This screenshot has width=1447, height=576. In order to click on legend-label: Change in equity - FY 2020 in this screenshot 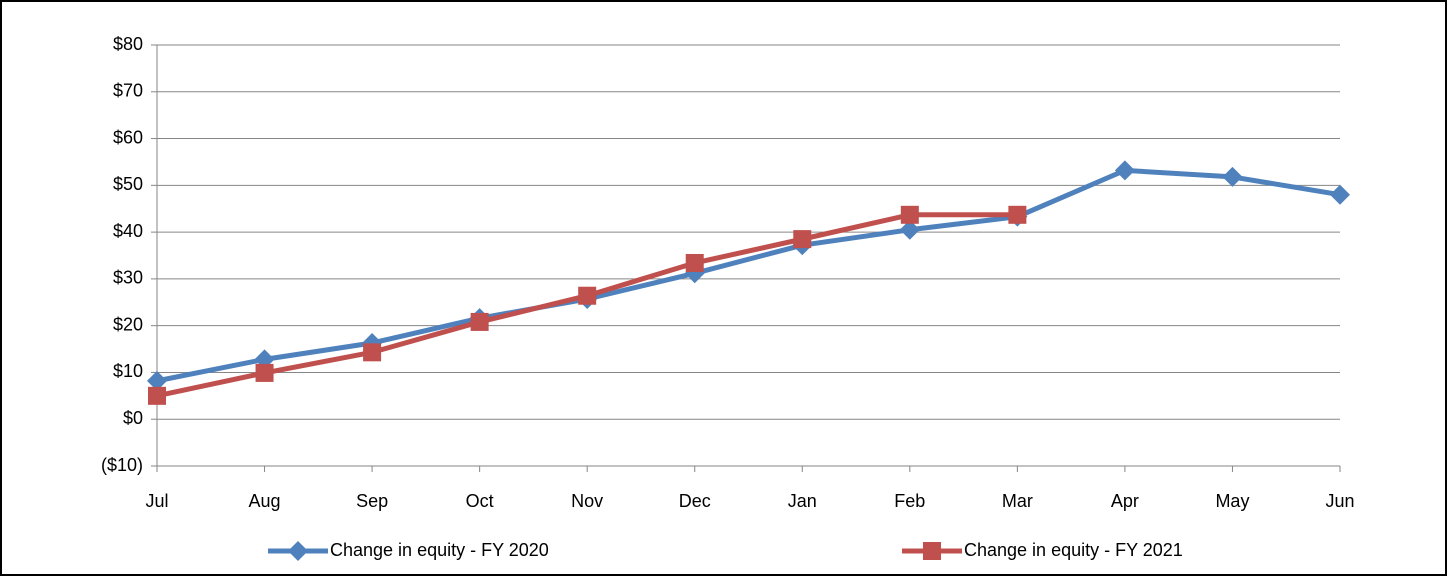, I will do `click(439, 550)`.